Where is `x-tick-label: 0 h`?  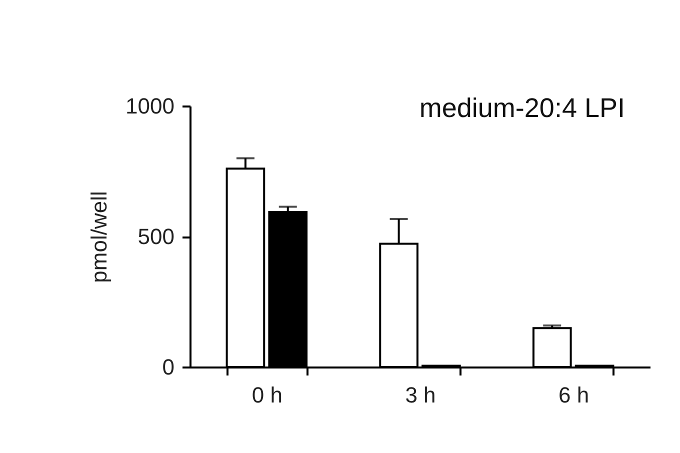 x-tick-label: 0 h is located at coordinates (267, 395).